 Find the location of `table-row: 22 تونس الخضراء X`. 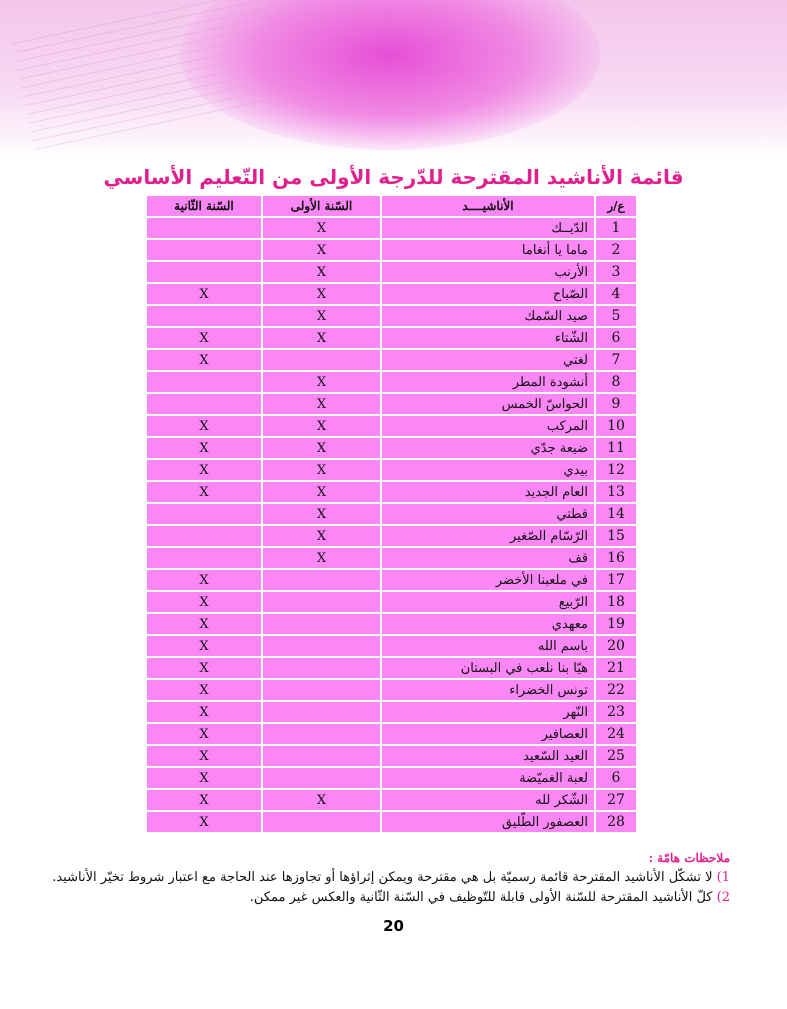

table-row: 22 تونس الخضراء X is located at coordinates (391, 690).